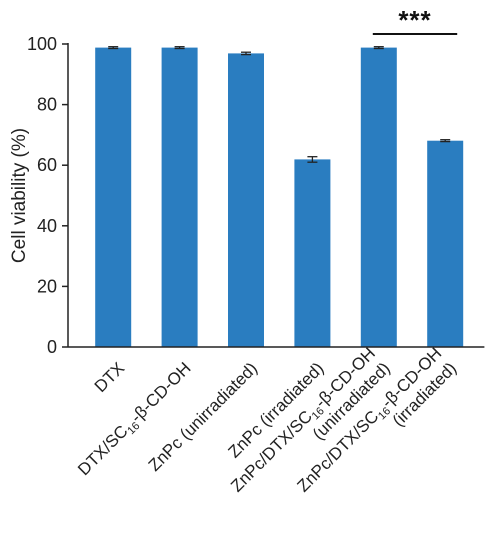 The width and height of the screenshot is (503, 550). What do you see at coordinates (47, 105) in the screenshot?
I see `y-tick-label-4: 80` at bounding box center [47, 105].